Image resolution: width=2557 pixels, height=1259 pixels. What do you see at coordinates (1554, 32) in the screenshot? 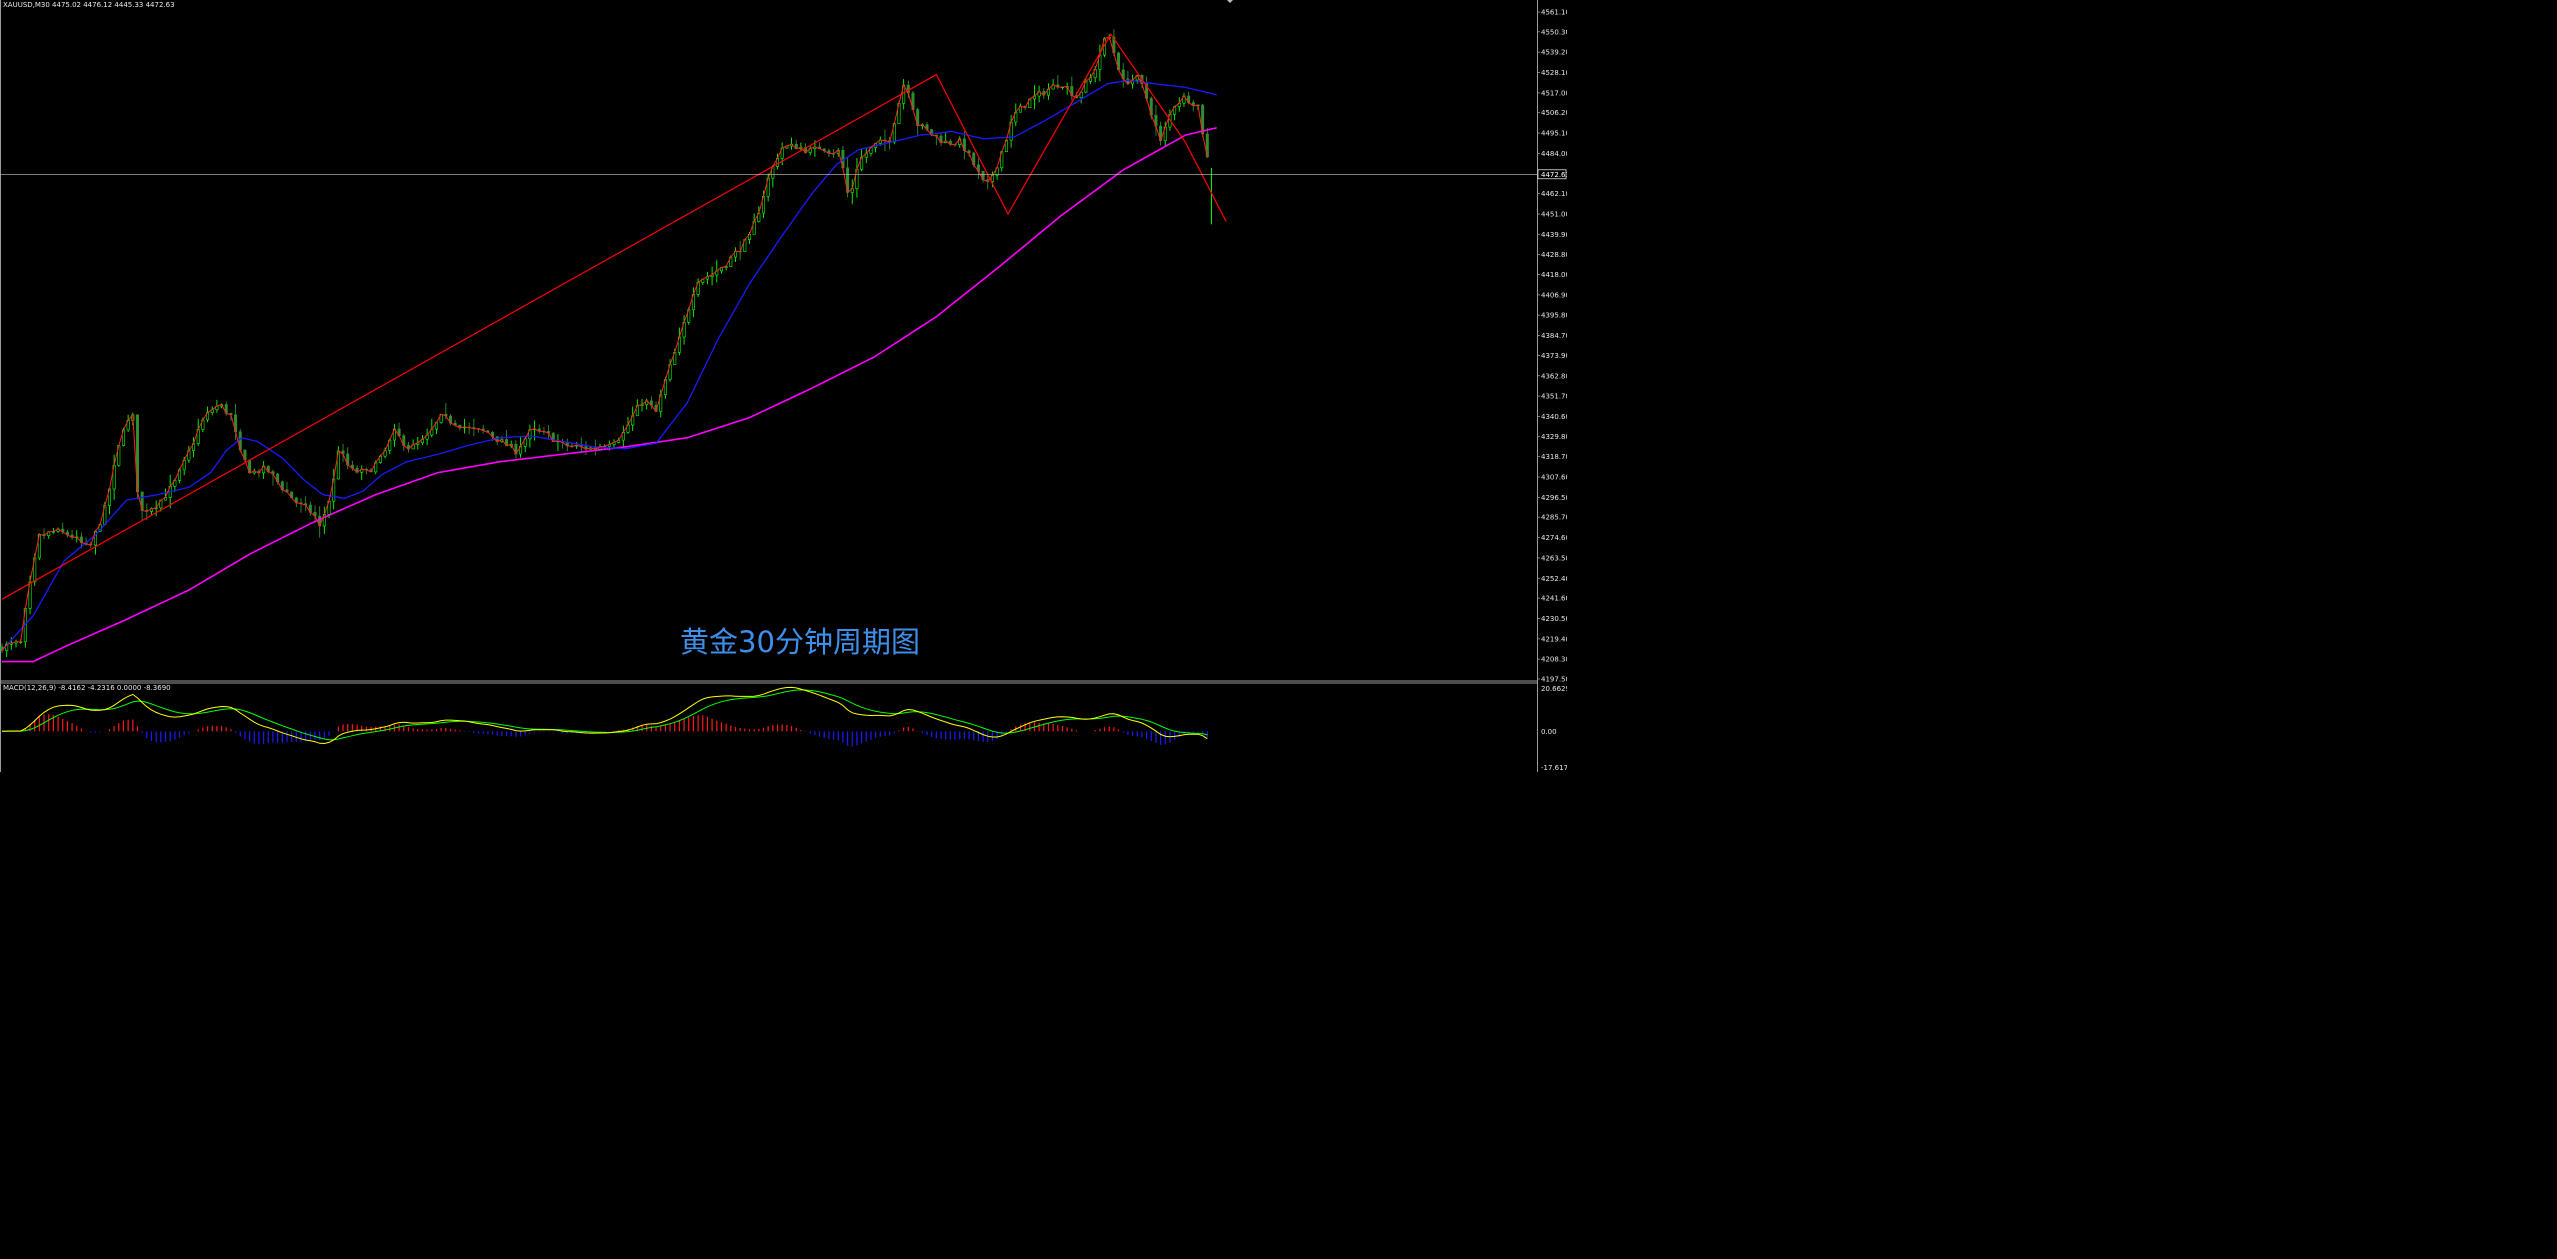
I see `price-axis-label: 4550.30` at bounding box center [1554, 32].